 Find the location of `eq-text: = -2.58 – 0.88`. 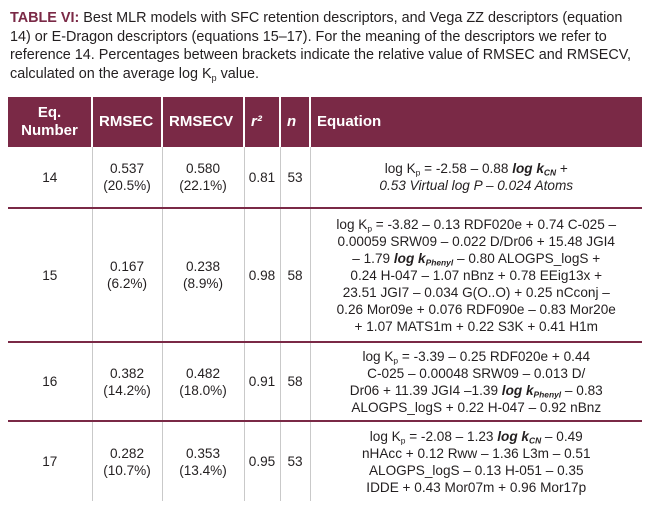

eq-text: = -2.58 – 0.88 is located at coordinates (466, 168).